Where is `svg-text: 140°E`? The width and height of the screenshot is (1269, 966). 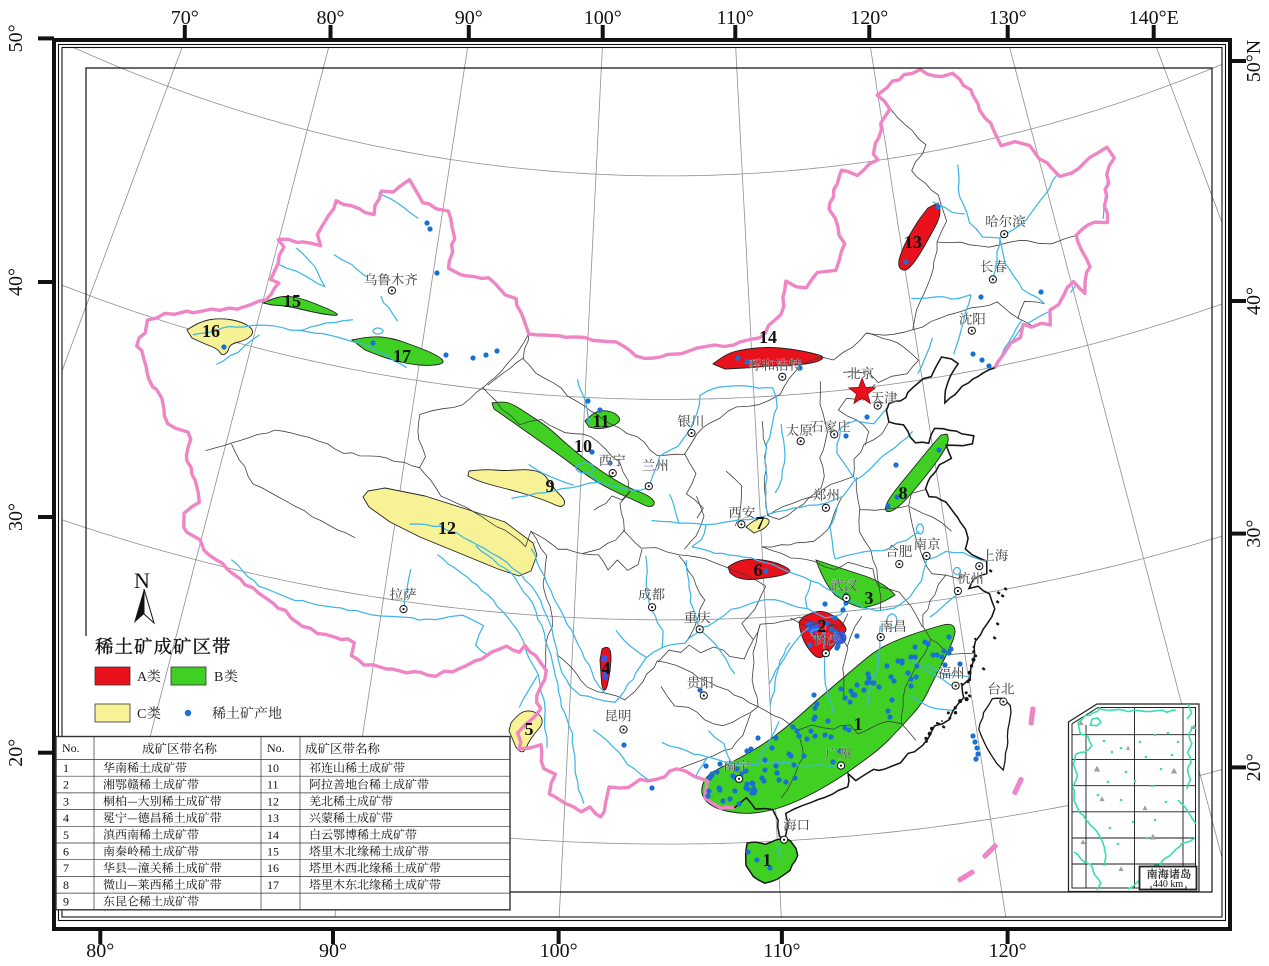
svg-text: 140°E is located at coordinates (1154, 18).